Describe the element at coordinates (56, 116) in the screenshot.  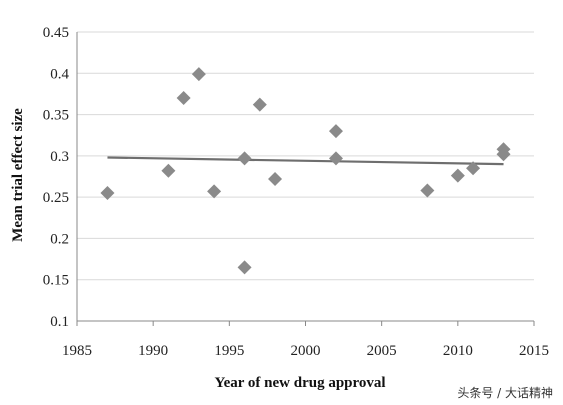
I see `y-tick-label: 0.35` at that location.